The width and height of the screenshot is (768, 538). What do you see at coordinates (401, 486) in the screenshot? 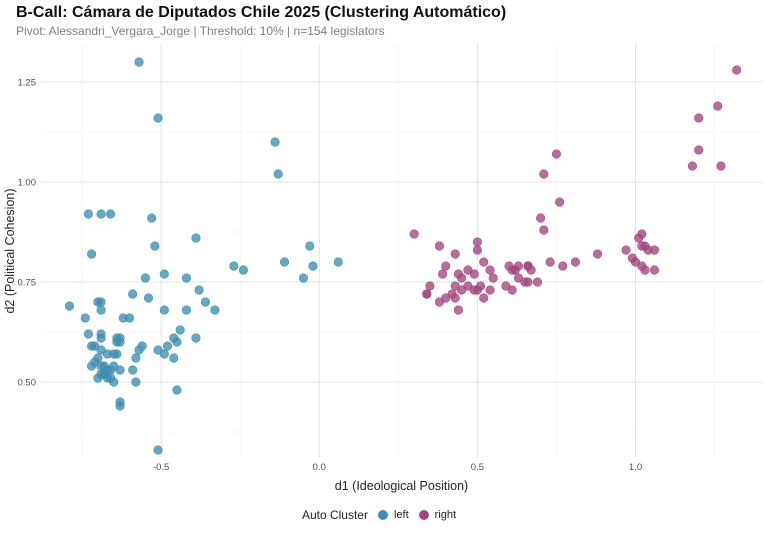
I see `x-axis-label: d1 (Ideological Position)` at bounding box center [401, 486].